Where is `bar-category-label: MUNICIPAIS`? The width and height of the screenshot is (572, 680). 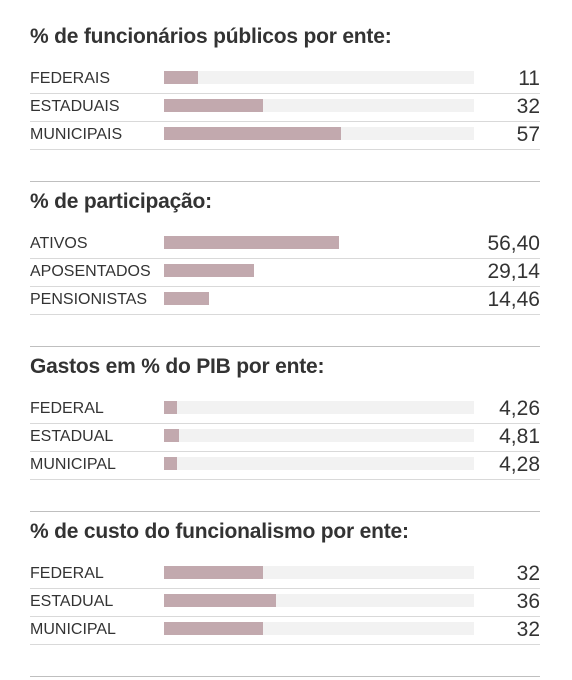
bar-category-label: MUNICIPAIS is located at coordinates (76, 134).